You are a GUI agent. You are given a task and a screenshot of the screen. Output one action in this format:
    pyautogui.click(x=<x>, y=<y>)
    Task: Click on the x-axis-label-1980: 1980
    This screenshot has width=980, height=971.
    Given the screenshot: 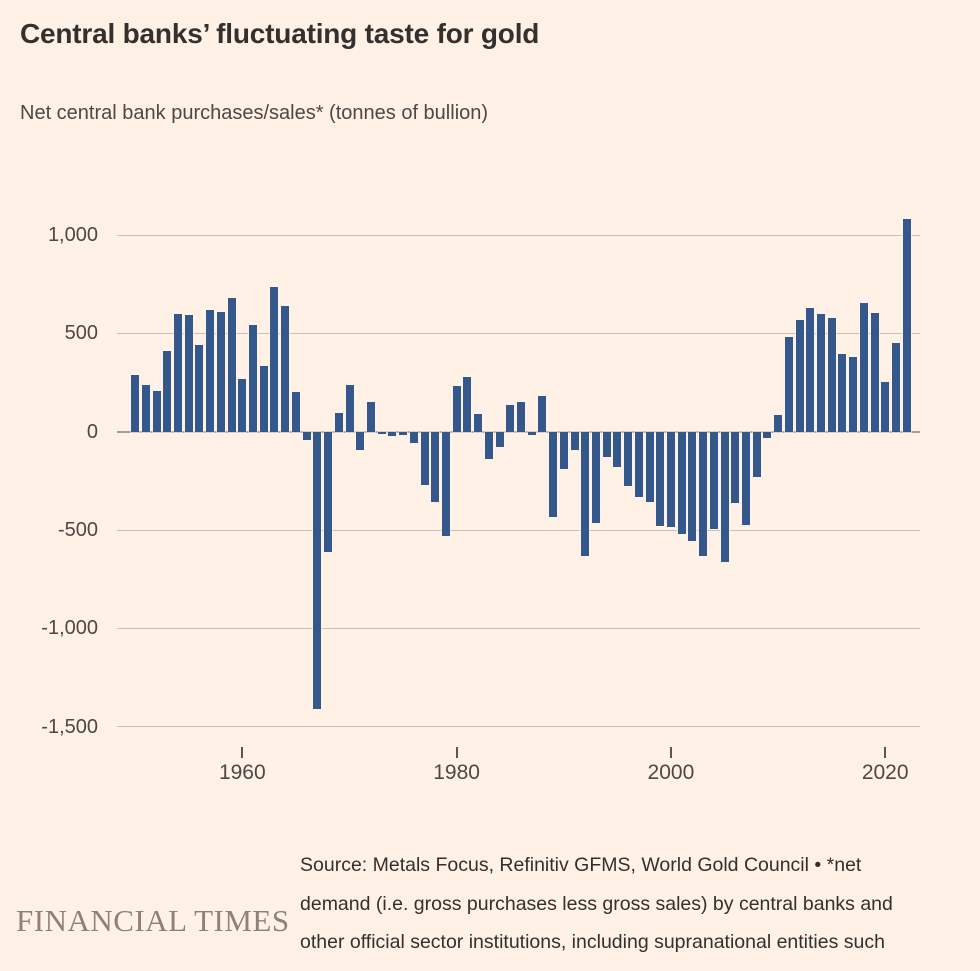 What is the action you would take?
    pyautogui.click(x=456, y=772)
    